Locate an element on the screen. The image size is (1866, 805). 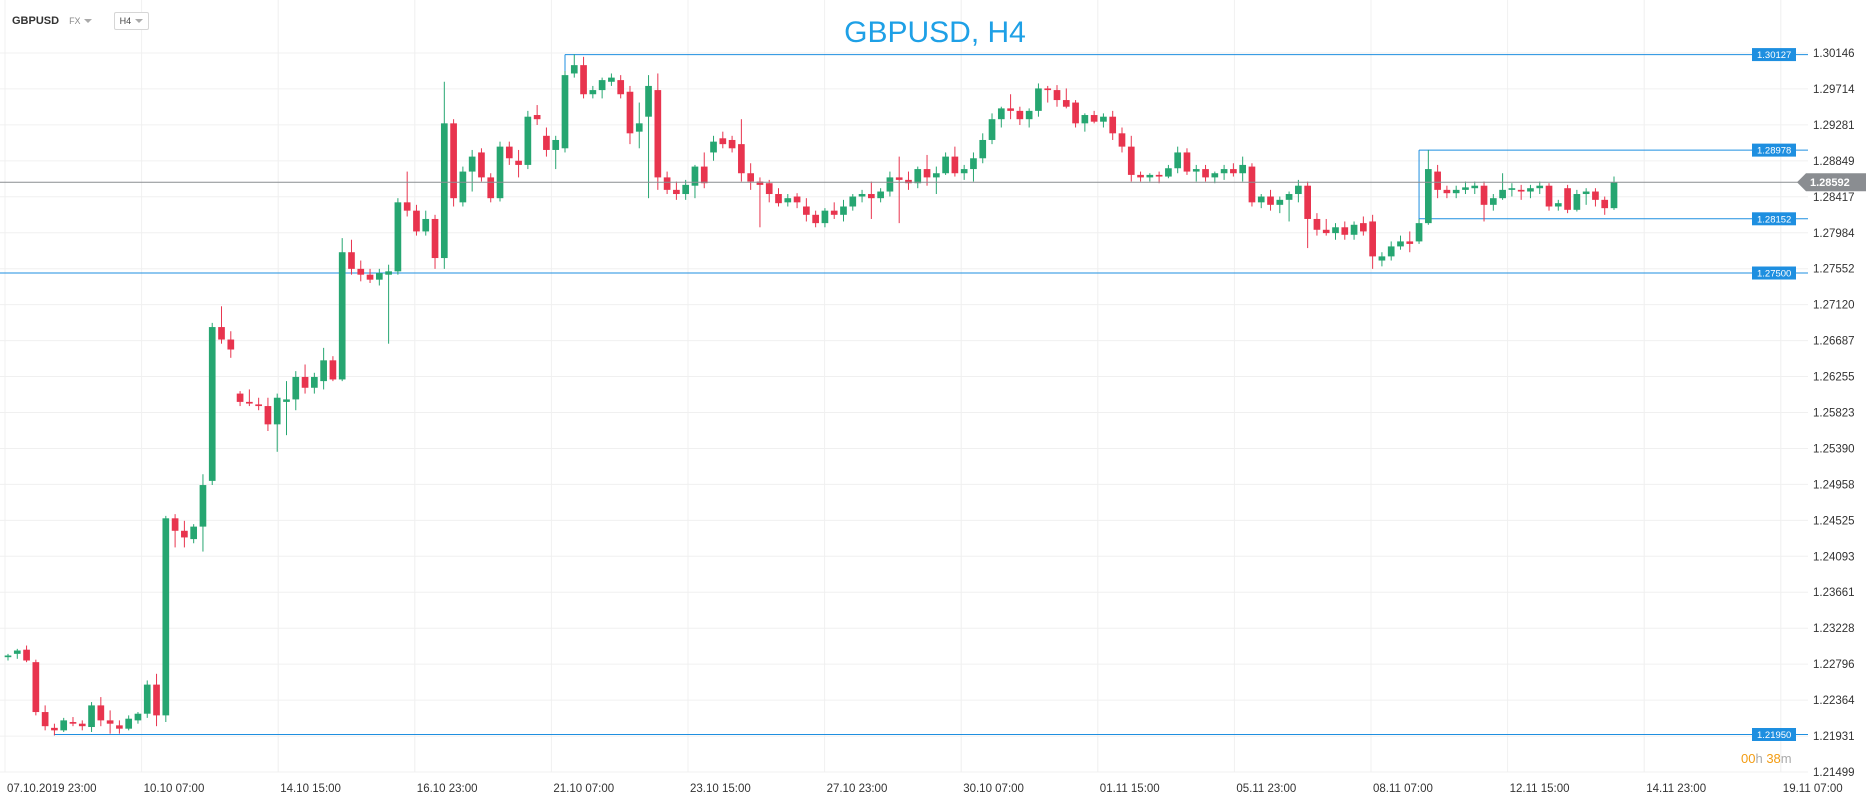
level-label: 1.21950 is located at coordinates (1774, 735).